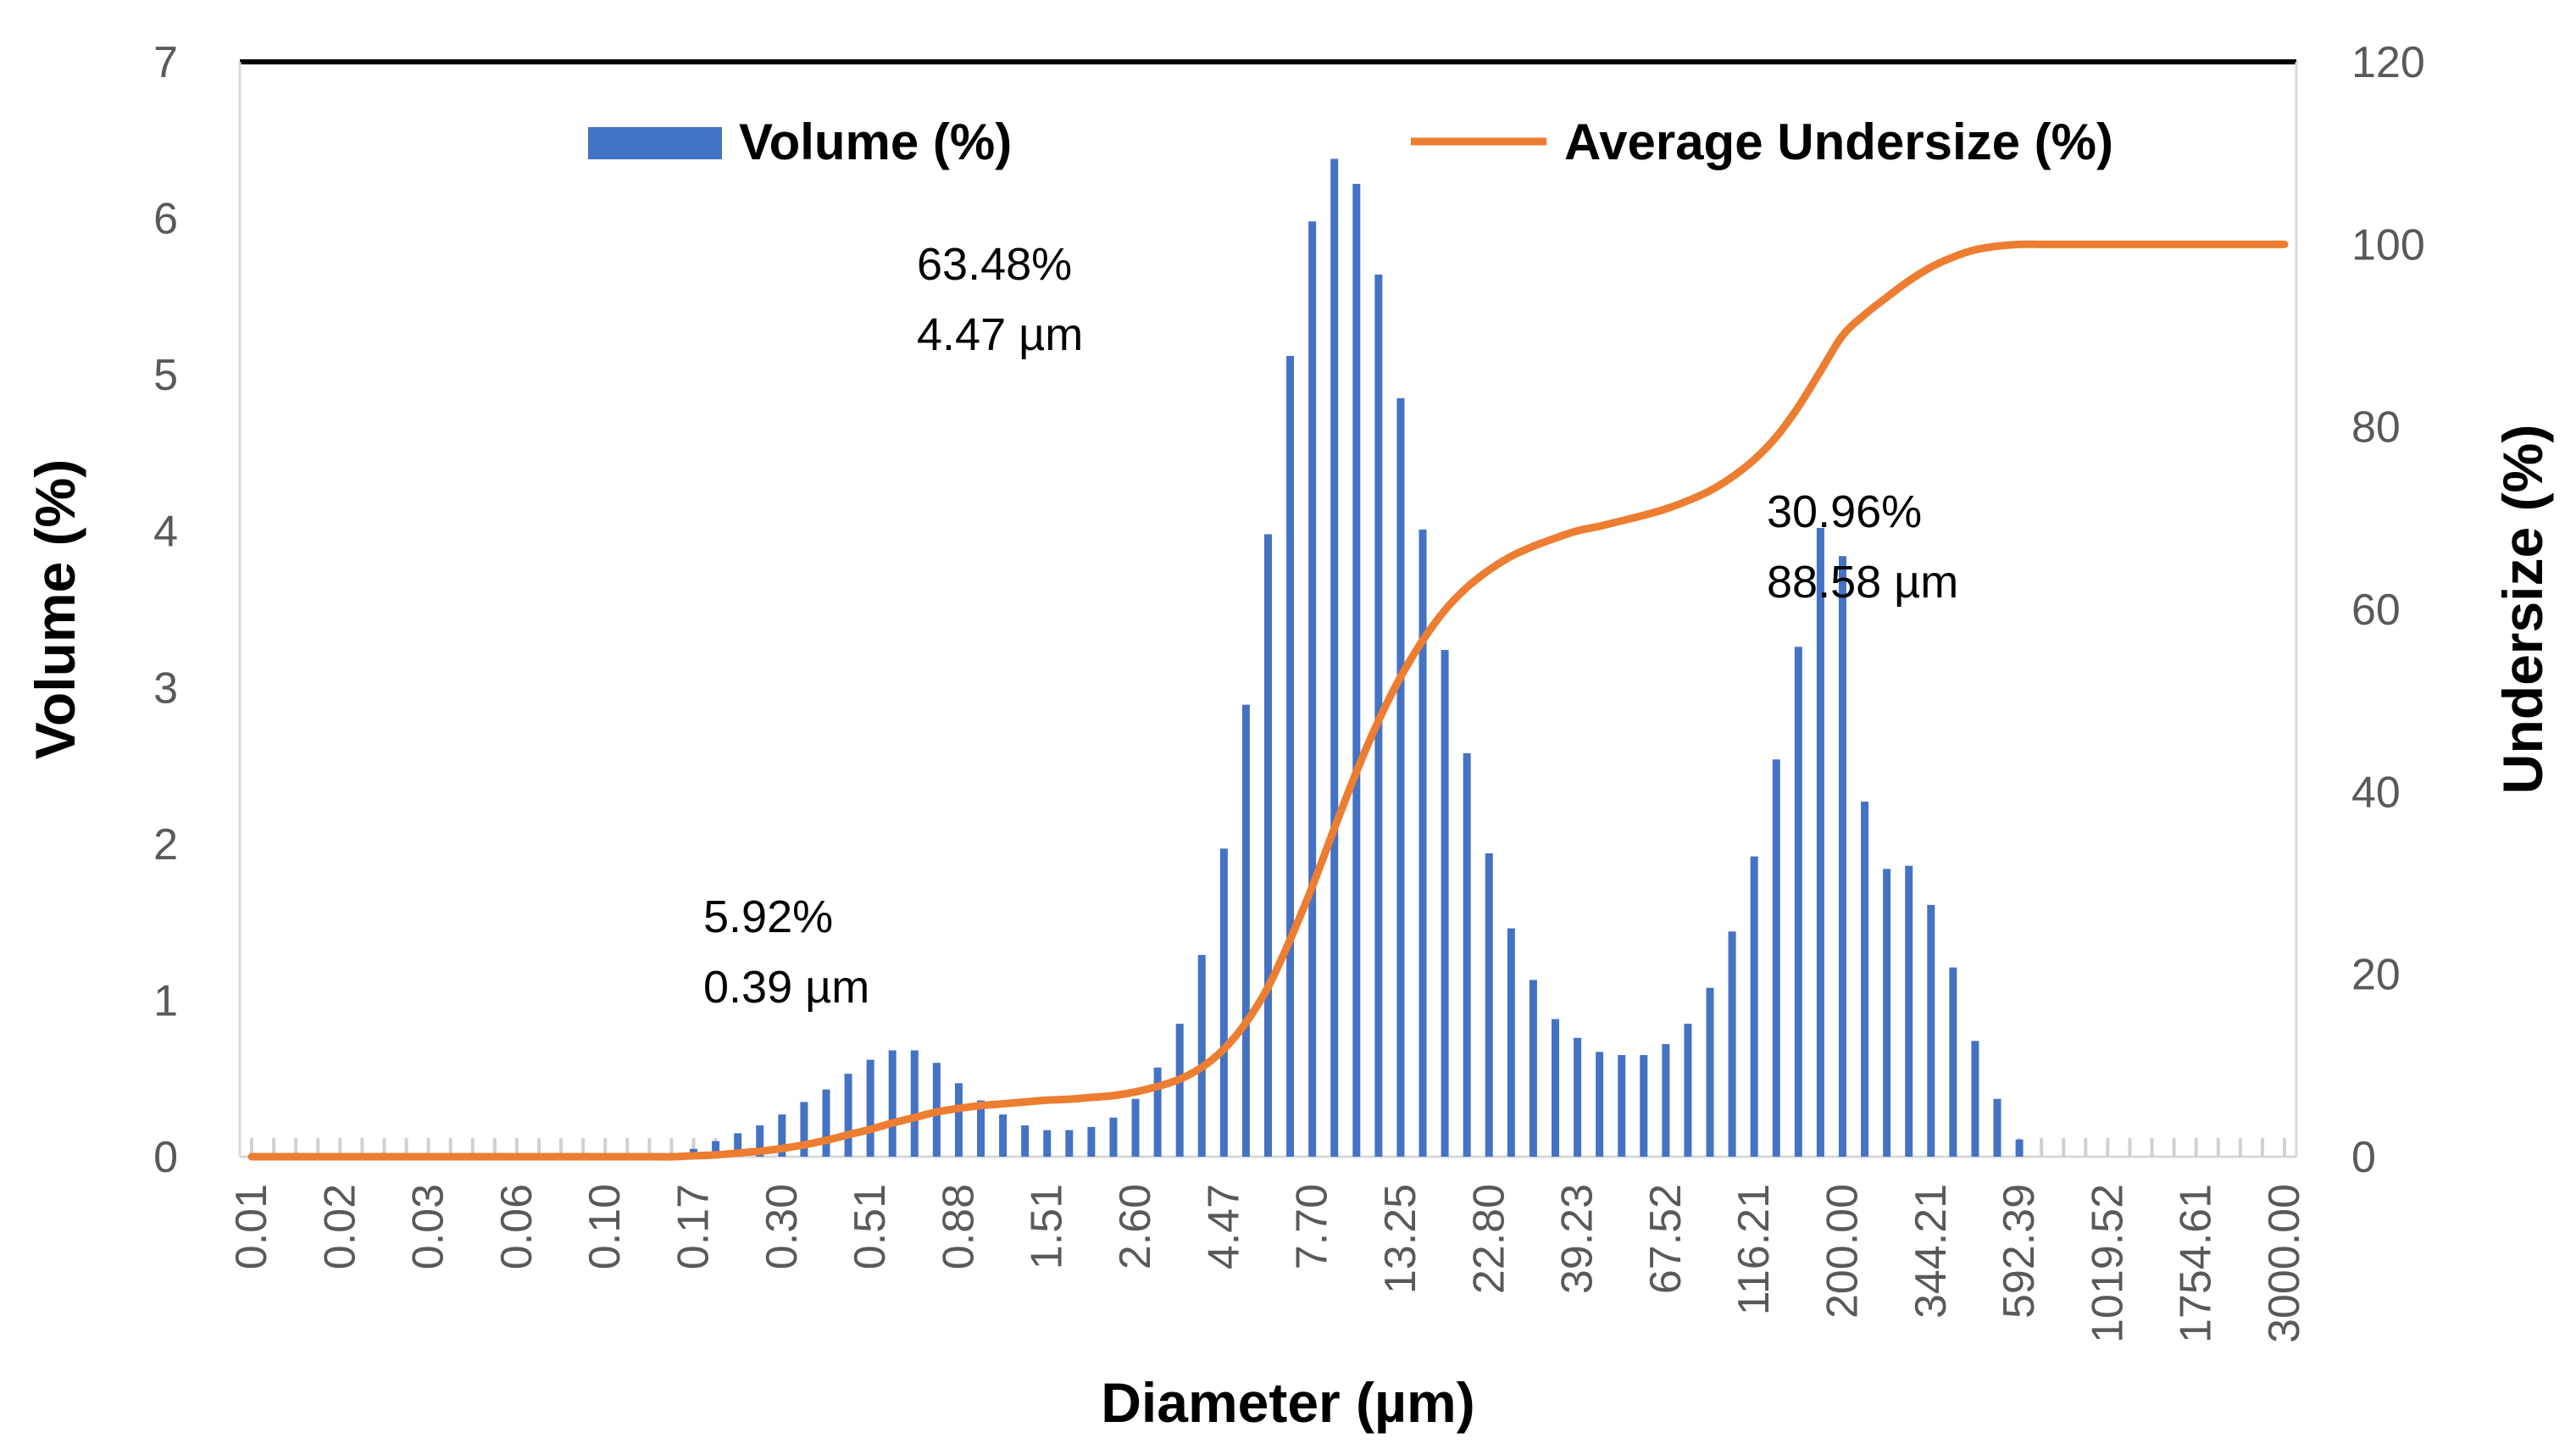 Image resolution: width=2576 pixels, height=1455 pixels. I want to click on legend: Volume (%) Average Undersize (%), so click(1350, 142).